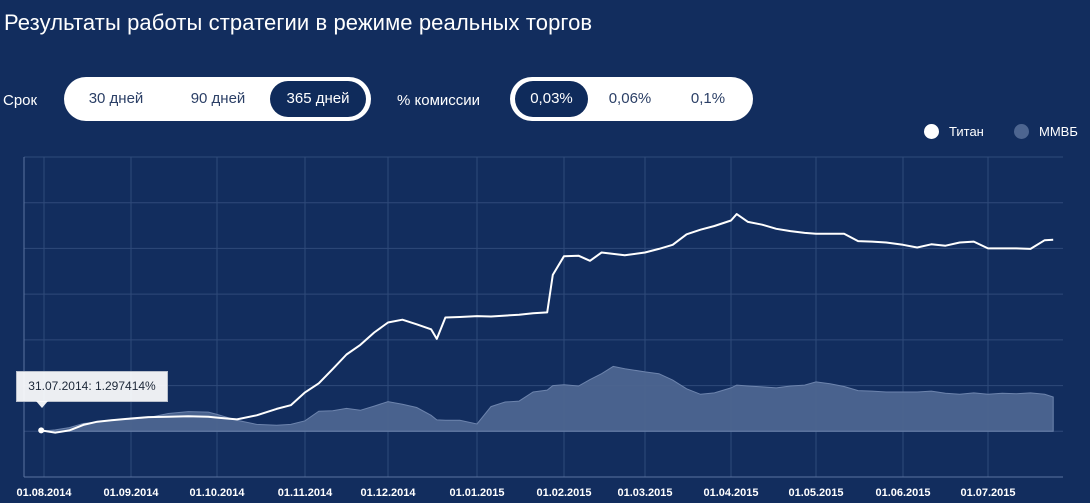 The height and width of the screenshot is (503, 1090). I want to click on series-area-mmvb, so click(547, 398).